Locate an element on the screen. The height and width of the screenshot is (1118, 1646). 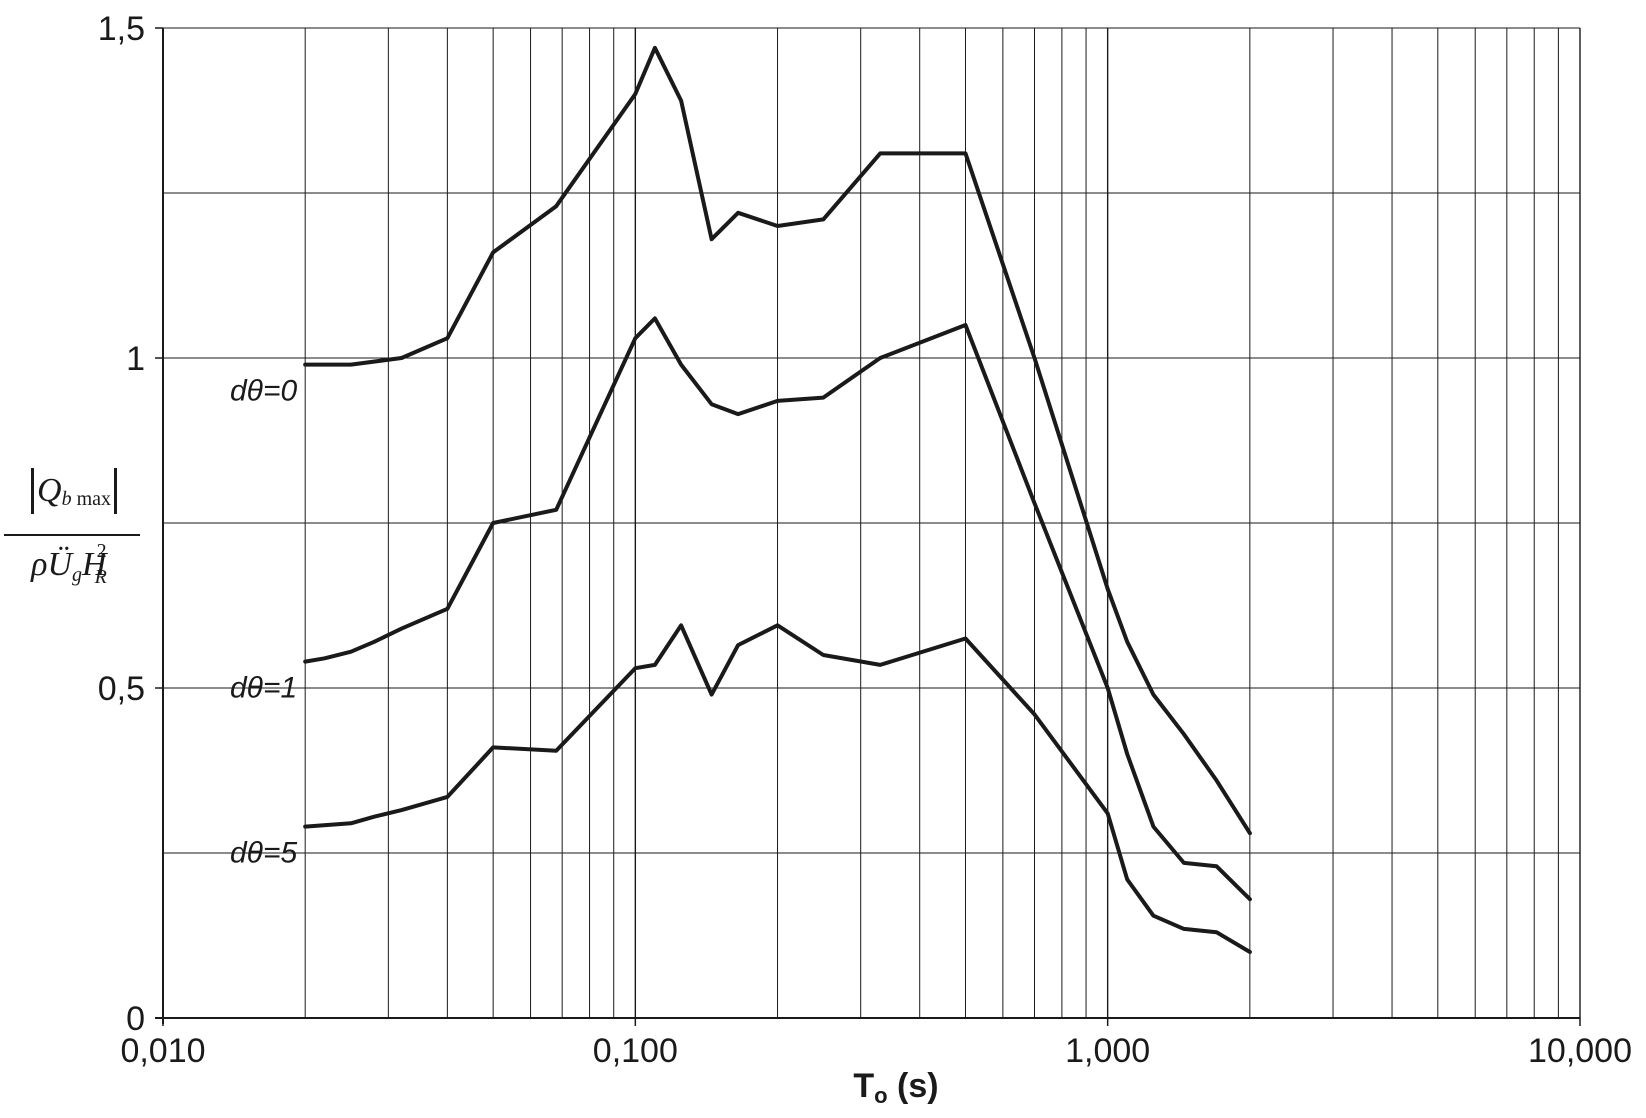
x-tick-label: 0,100 is located at coordinates (635, 1051).